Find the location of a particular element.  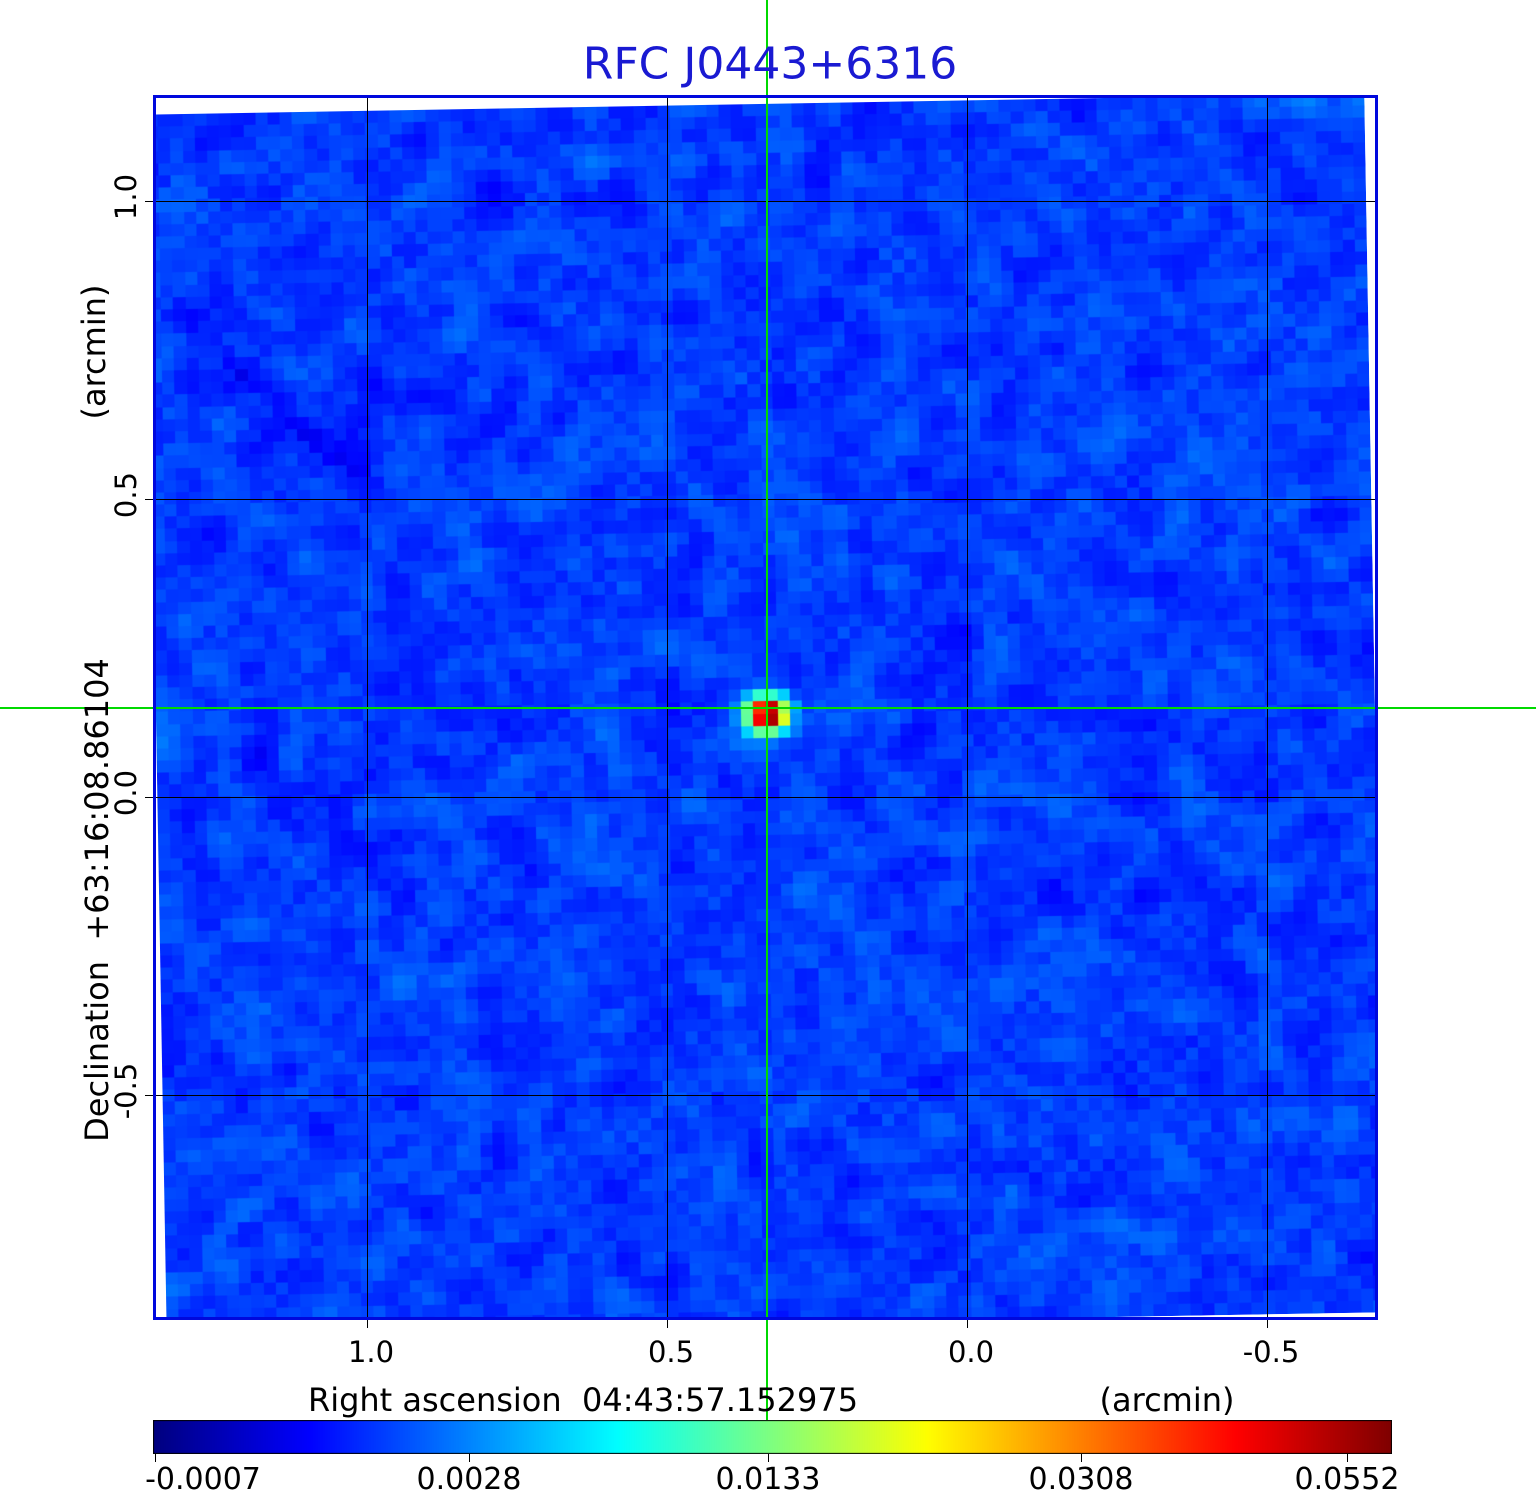

x-tick-label: 1.0 is located at coordinates (371, 1352).